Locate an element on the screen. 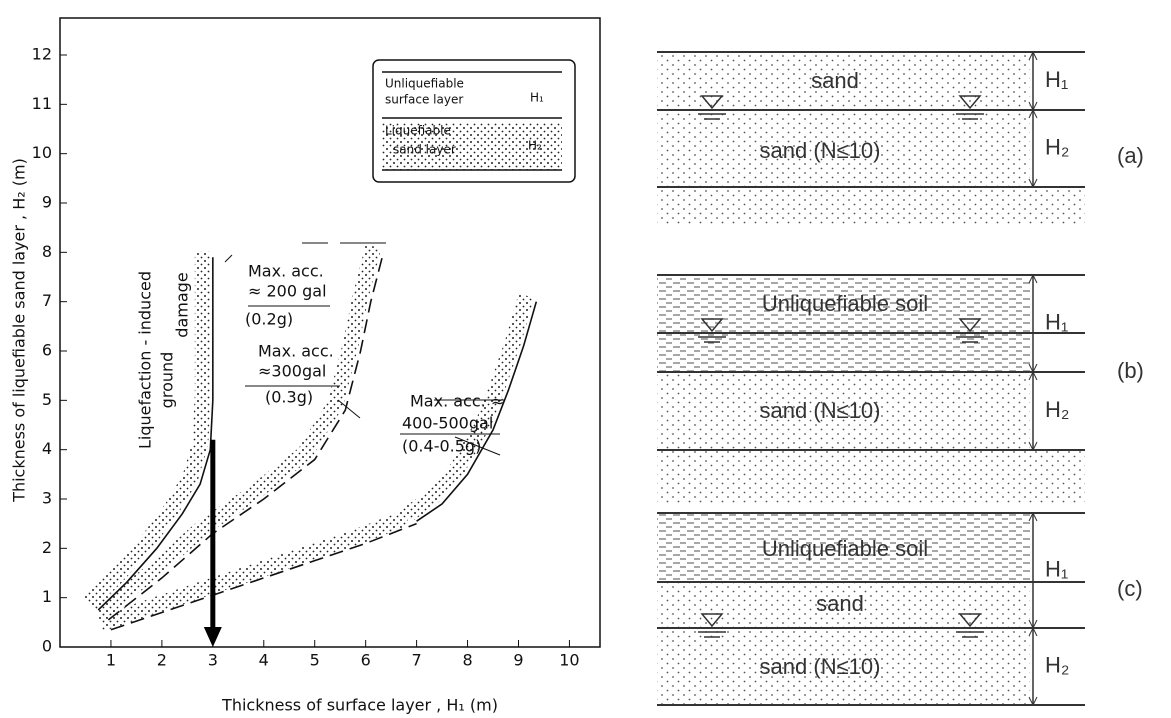 This screenshot has width=1171, height=718. panel-label: (a) is located at coordinates (1130, 155).